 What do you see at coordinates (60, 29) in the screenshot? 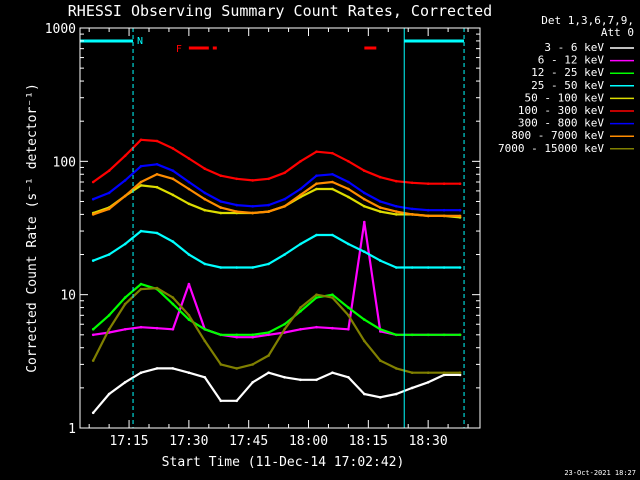
I see `y-tick-label: 1000` at bounding box center [60, 29].